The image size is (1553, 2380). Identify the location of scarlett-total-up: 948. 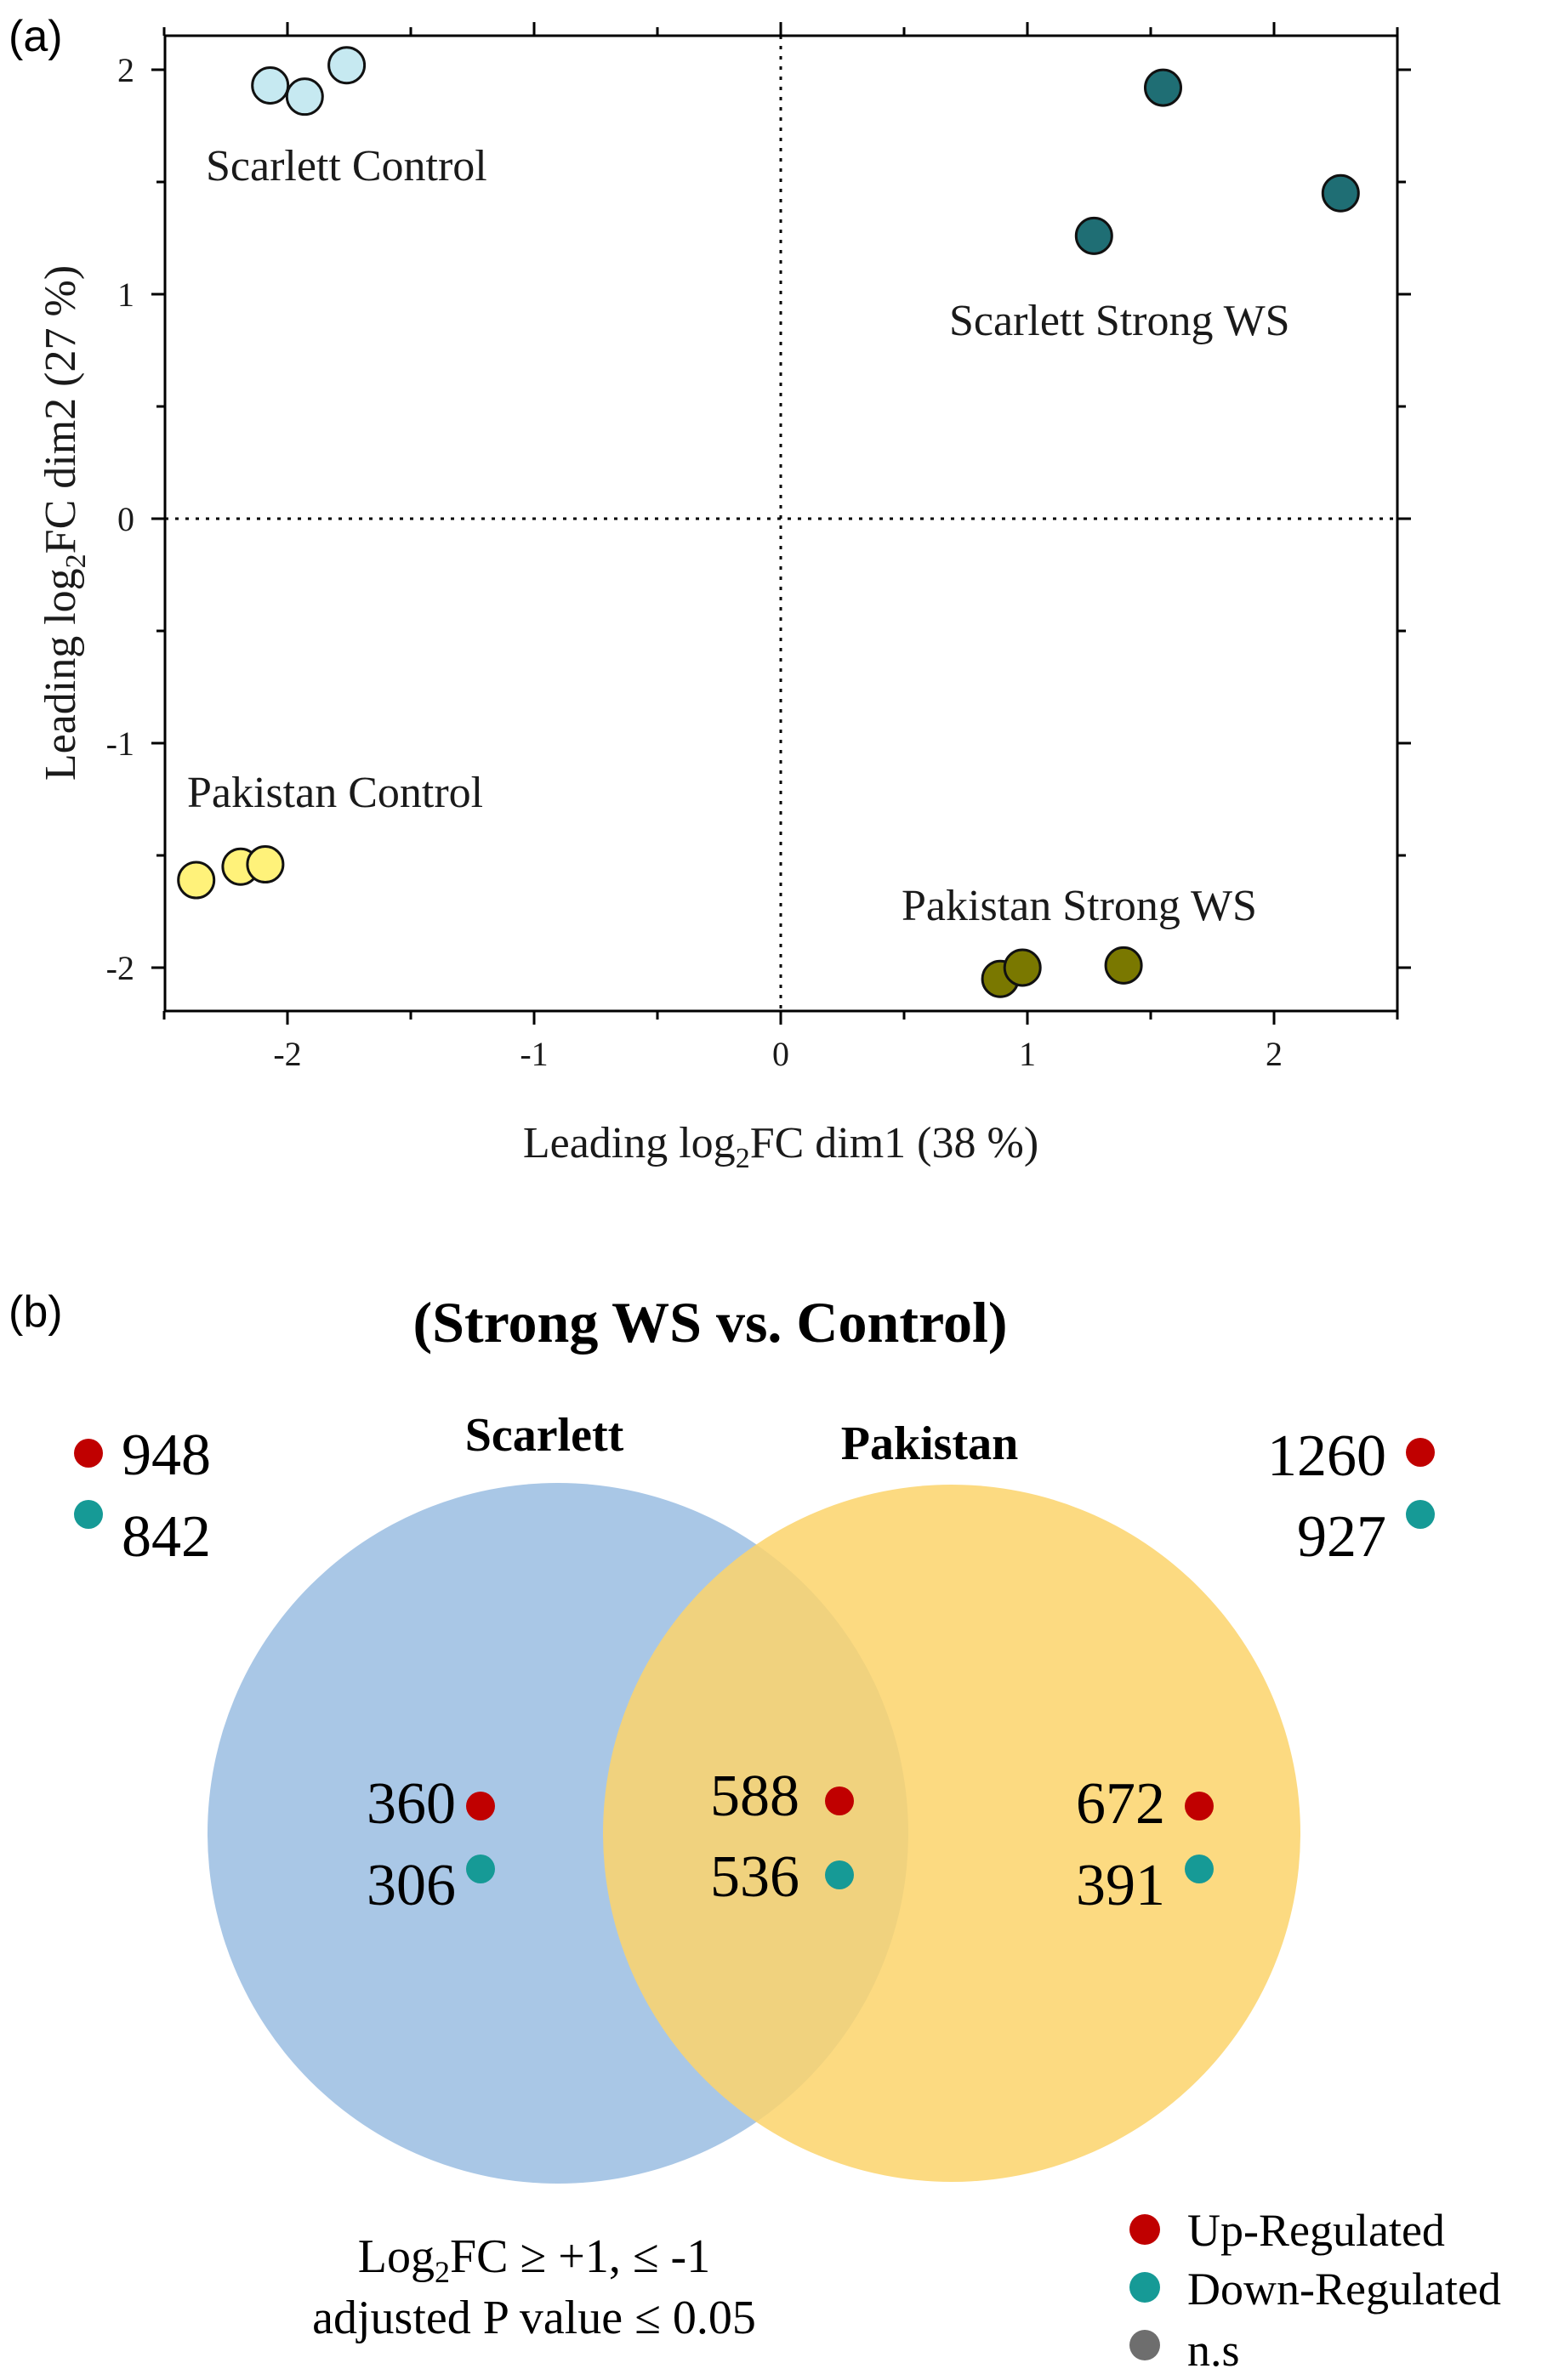
(166, 1455).